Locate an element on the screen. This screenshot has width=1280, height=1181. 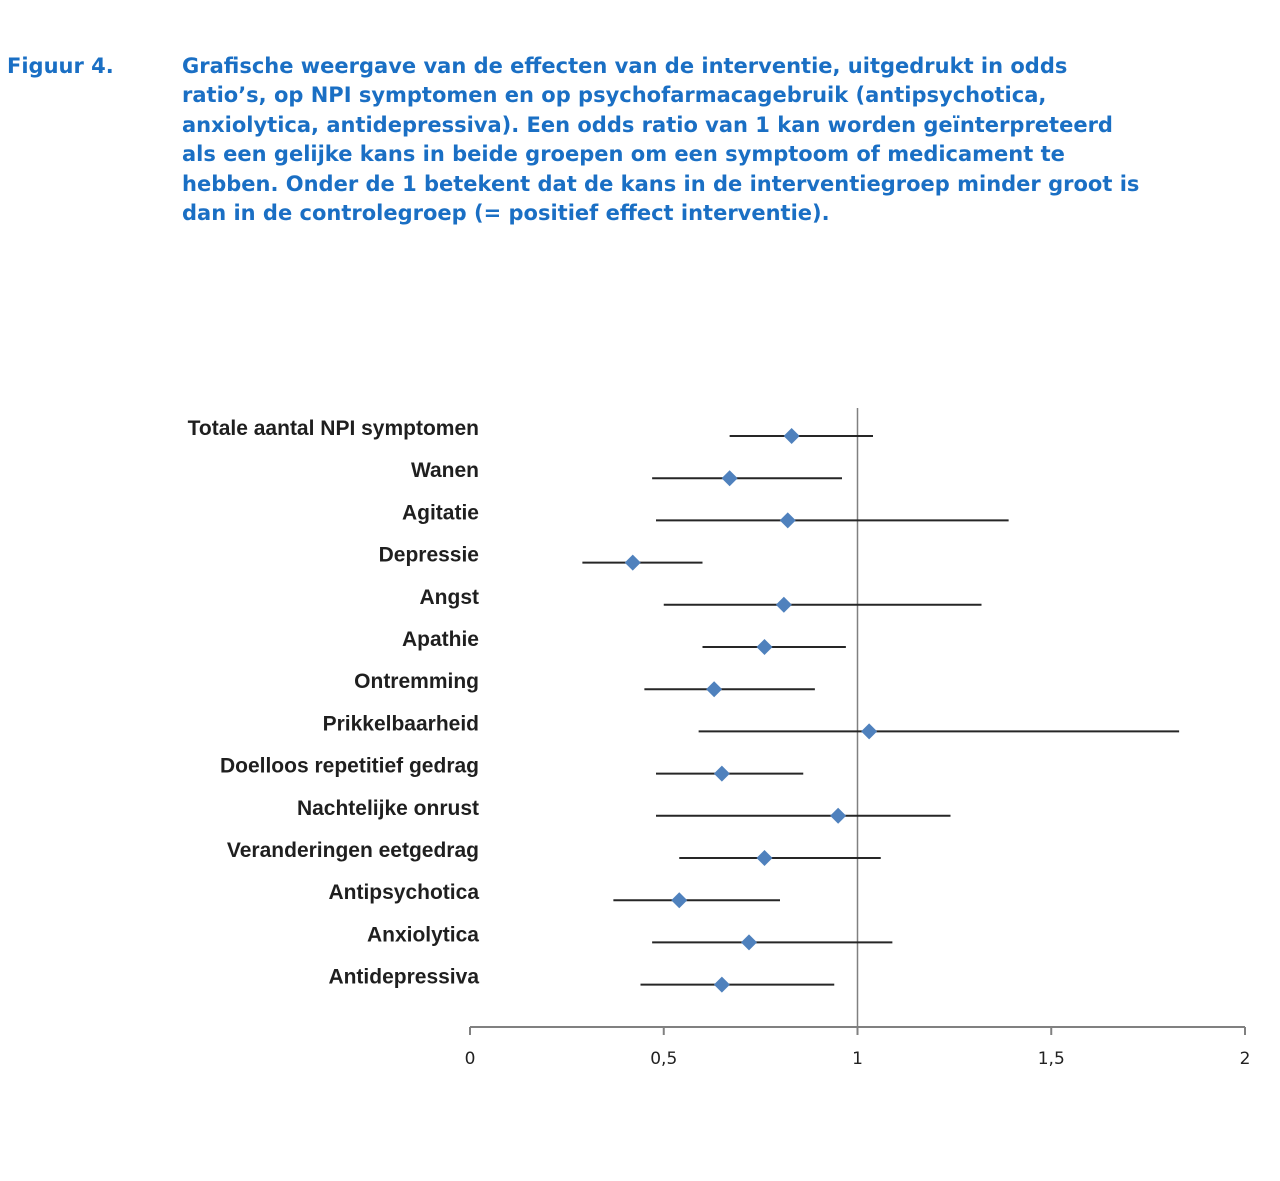
category-label: Apathie is located at coordinates (440, 639).